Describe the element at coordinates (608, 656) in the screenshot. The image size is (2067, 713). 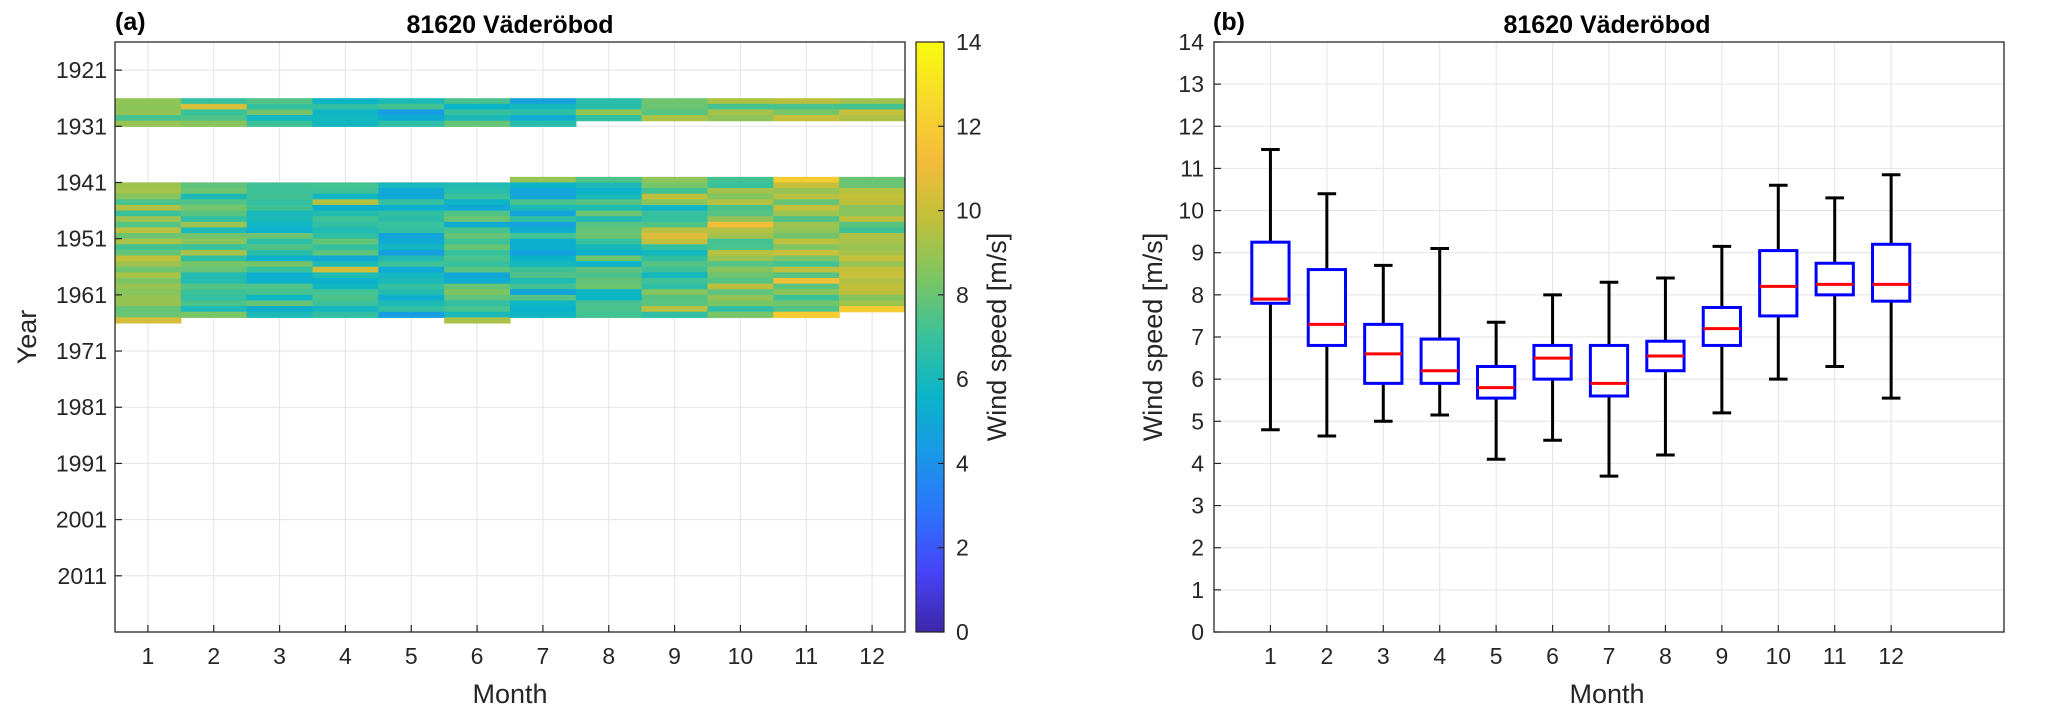
I see `heatmap-x-tick-label: 8` at that location.